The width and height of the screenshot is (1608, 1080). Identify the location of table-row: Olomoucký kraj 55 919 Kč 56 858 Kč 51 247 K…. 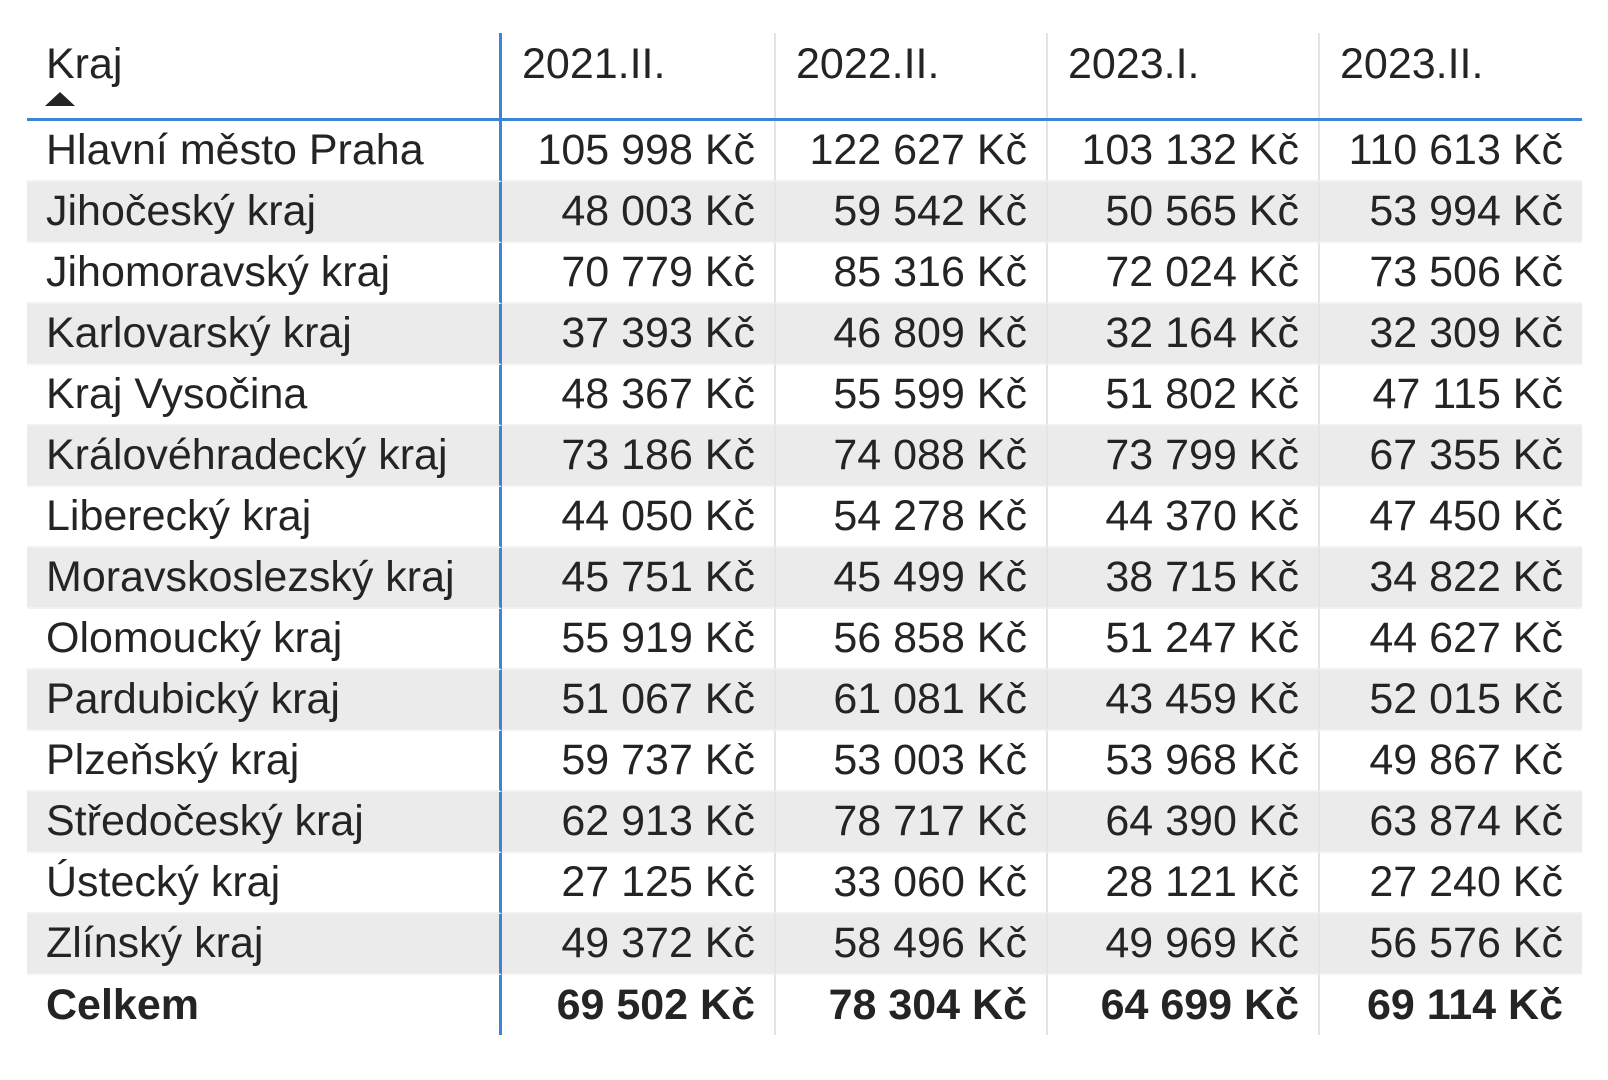
(804, 639).